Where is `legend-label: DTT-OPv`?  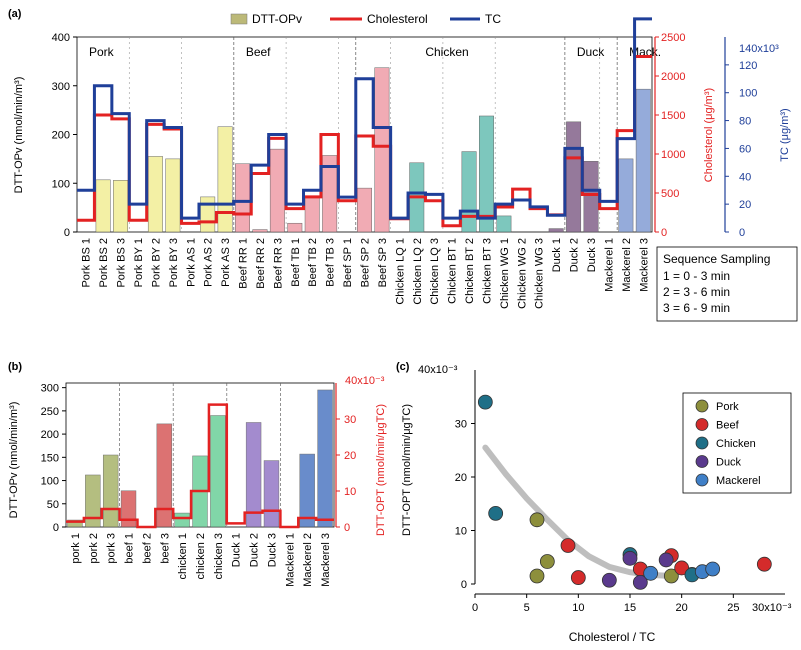
legend-label: DTT-OPv is located at coordinates (277, 19).